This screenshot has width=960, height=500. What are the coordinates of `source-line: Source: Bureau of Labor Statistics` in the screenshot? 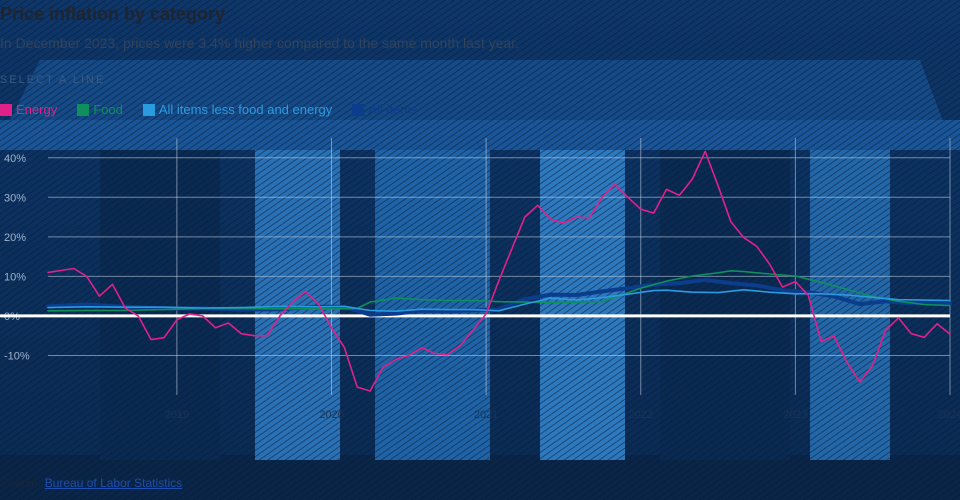 It's located at (91, 483).